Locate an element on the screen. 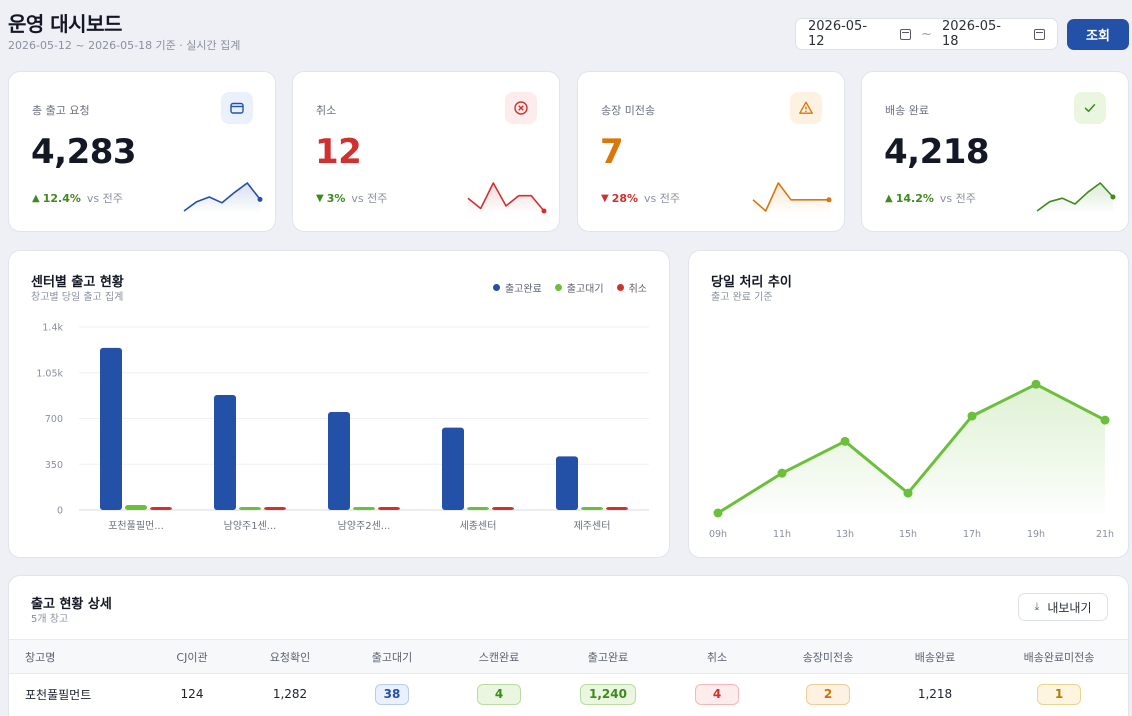 This screenshot has width=1132, height=716. column-header: 배송완료미전송 is located at coordinates (1059, 657).